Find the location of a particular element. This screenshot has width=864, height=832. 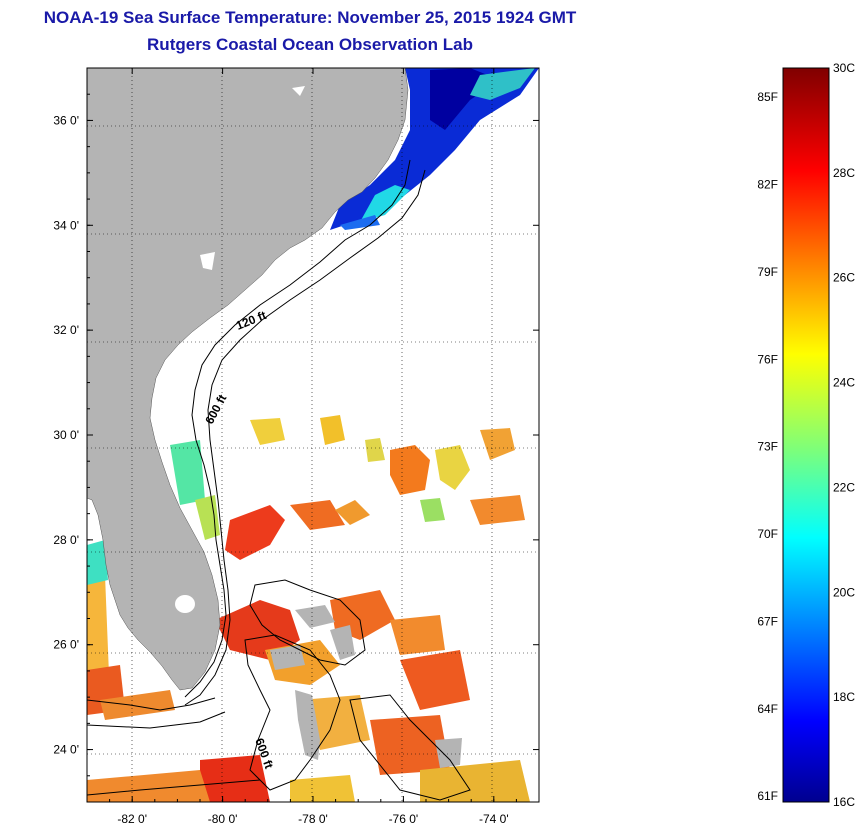

colorbar-c-label: 22C is located at coordinates (844, 487).